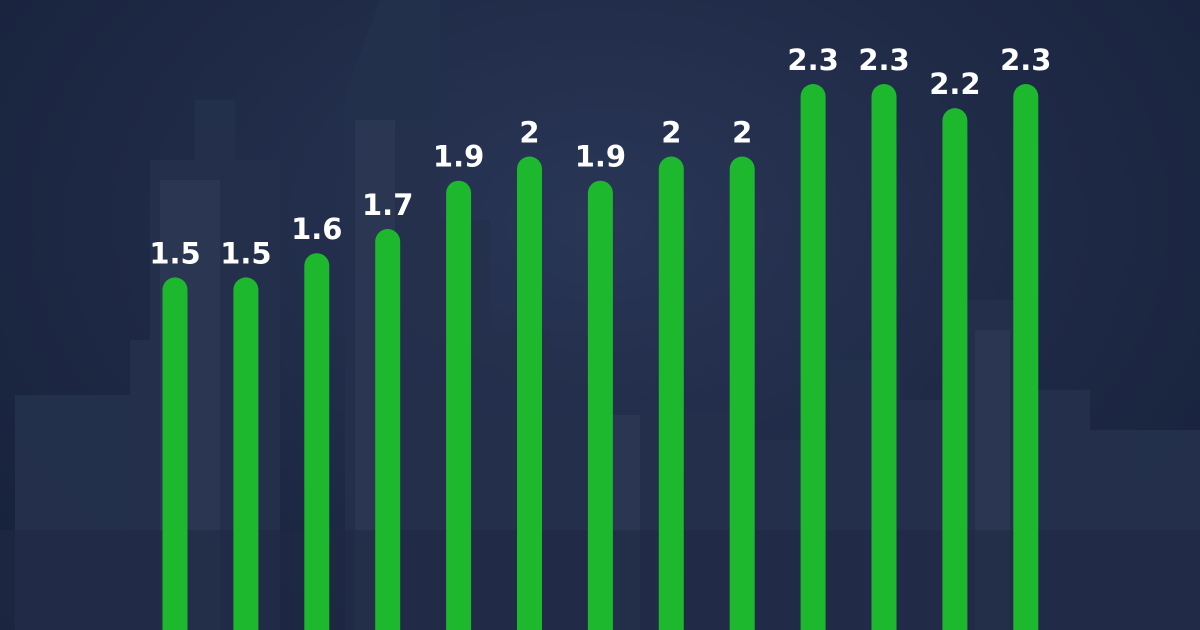 This screenshot has width=1200, height=630. Describe the element at coordinates (529, 133) in the screenshot. I see `bar-value-label-6: 2` at that location.